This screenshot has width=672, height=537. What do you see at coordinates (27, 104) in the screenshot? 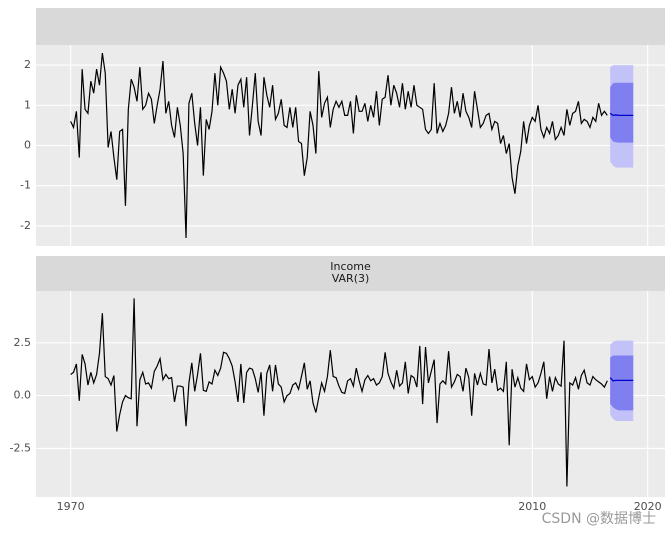
I see `y-tick-label: 1` at bounding box center [27, 104].